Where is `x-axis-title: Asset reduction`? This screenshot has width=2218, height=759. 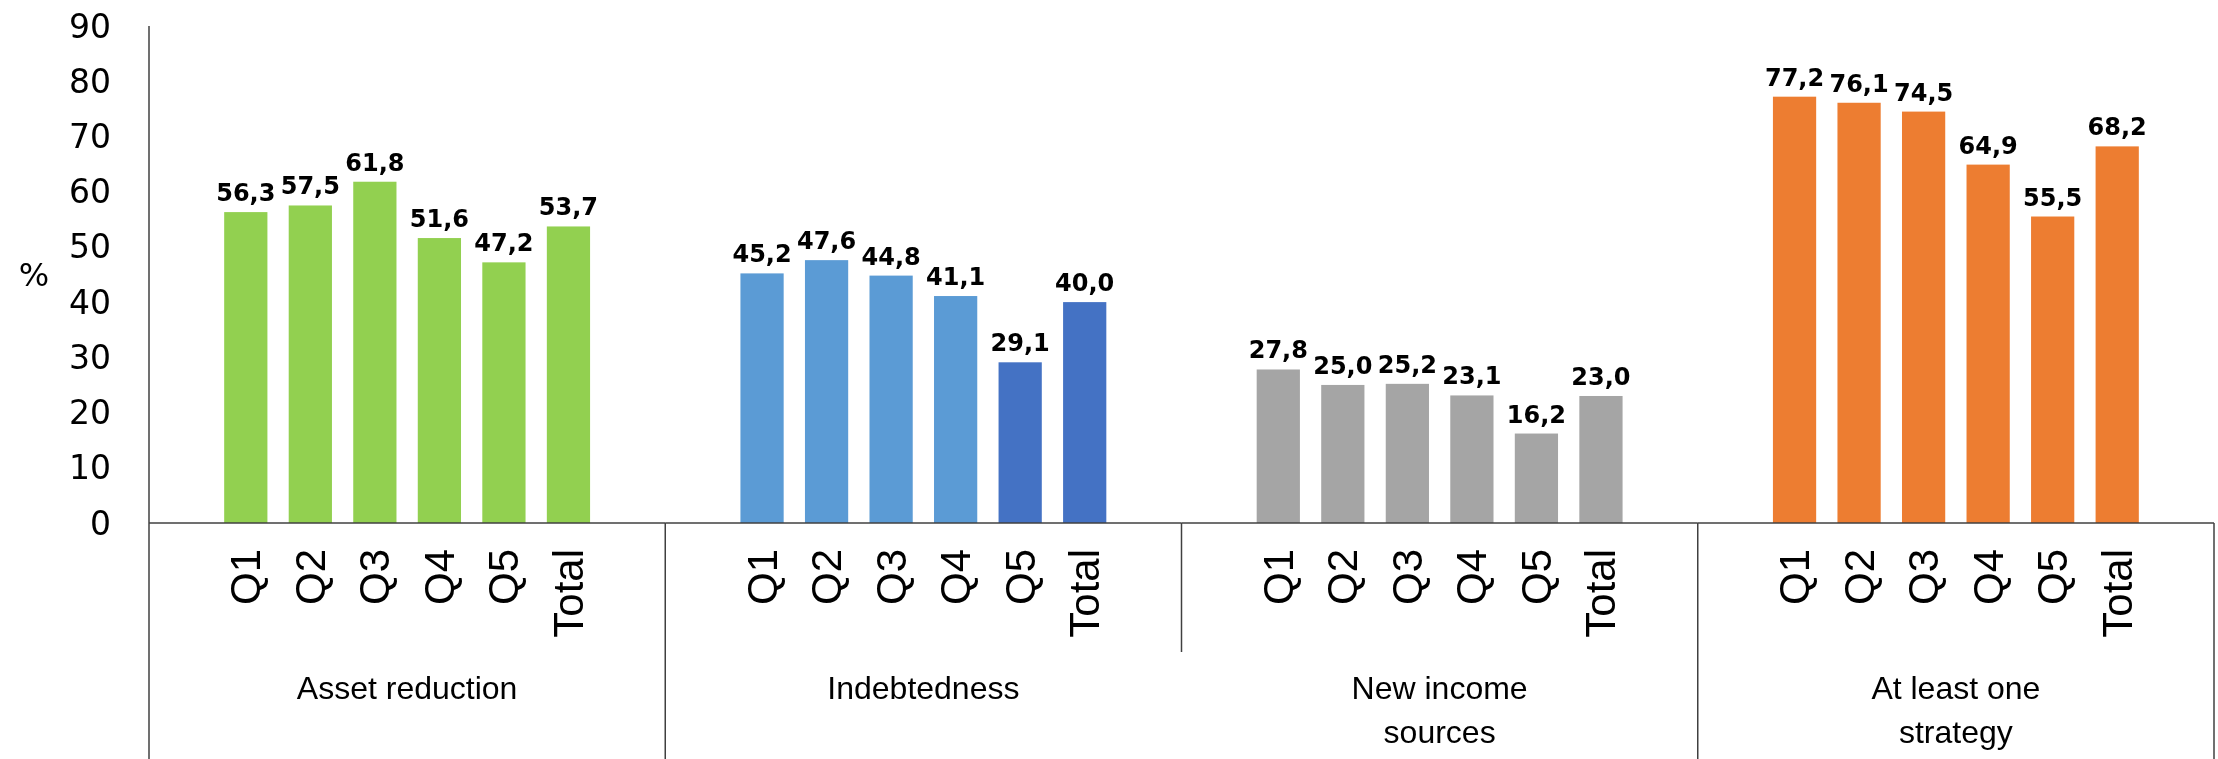 x-axis-title: Asset reduction is located at coordinates (407, 688).